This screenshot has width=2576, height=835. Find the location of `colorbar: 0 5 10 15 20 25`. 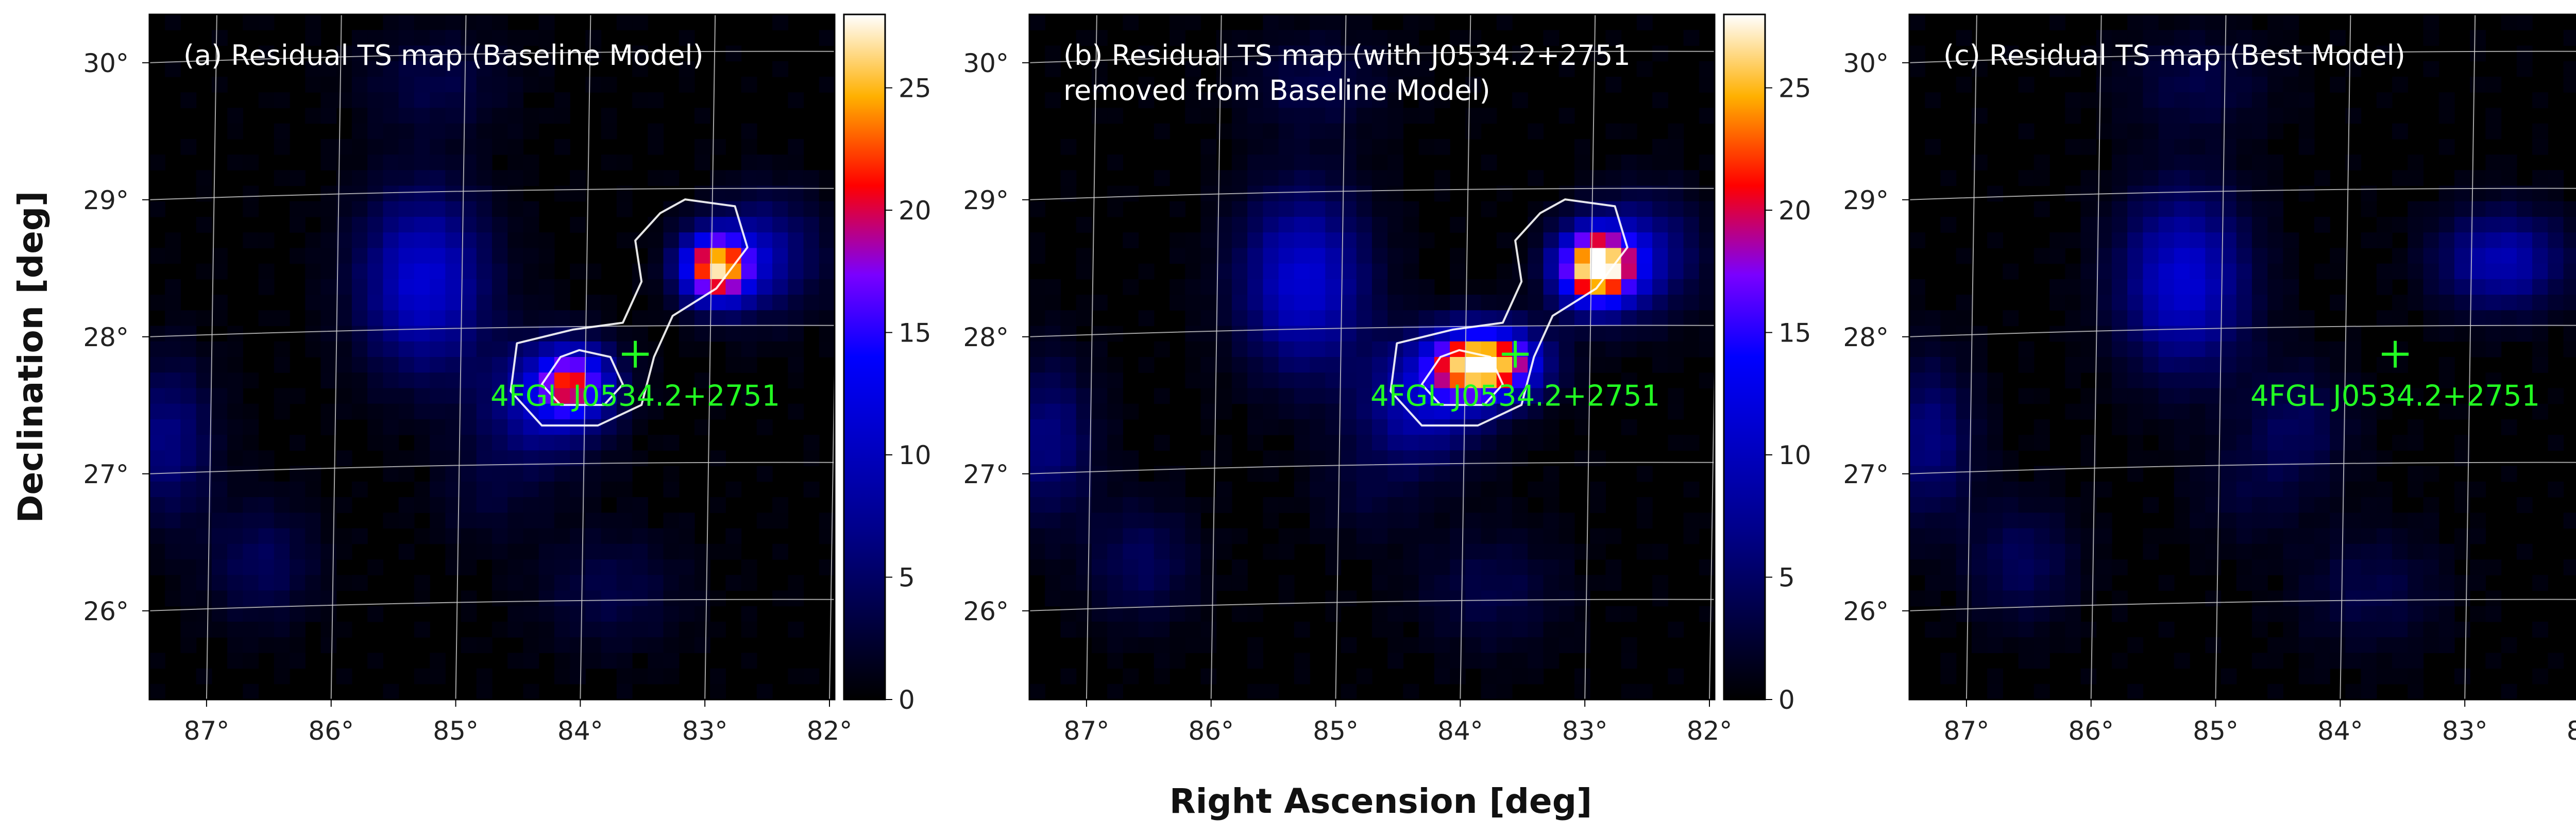

colorbar: 0 5 10 15 20 25 is located at coordinates (887, 364).